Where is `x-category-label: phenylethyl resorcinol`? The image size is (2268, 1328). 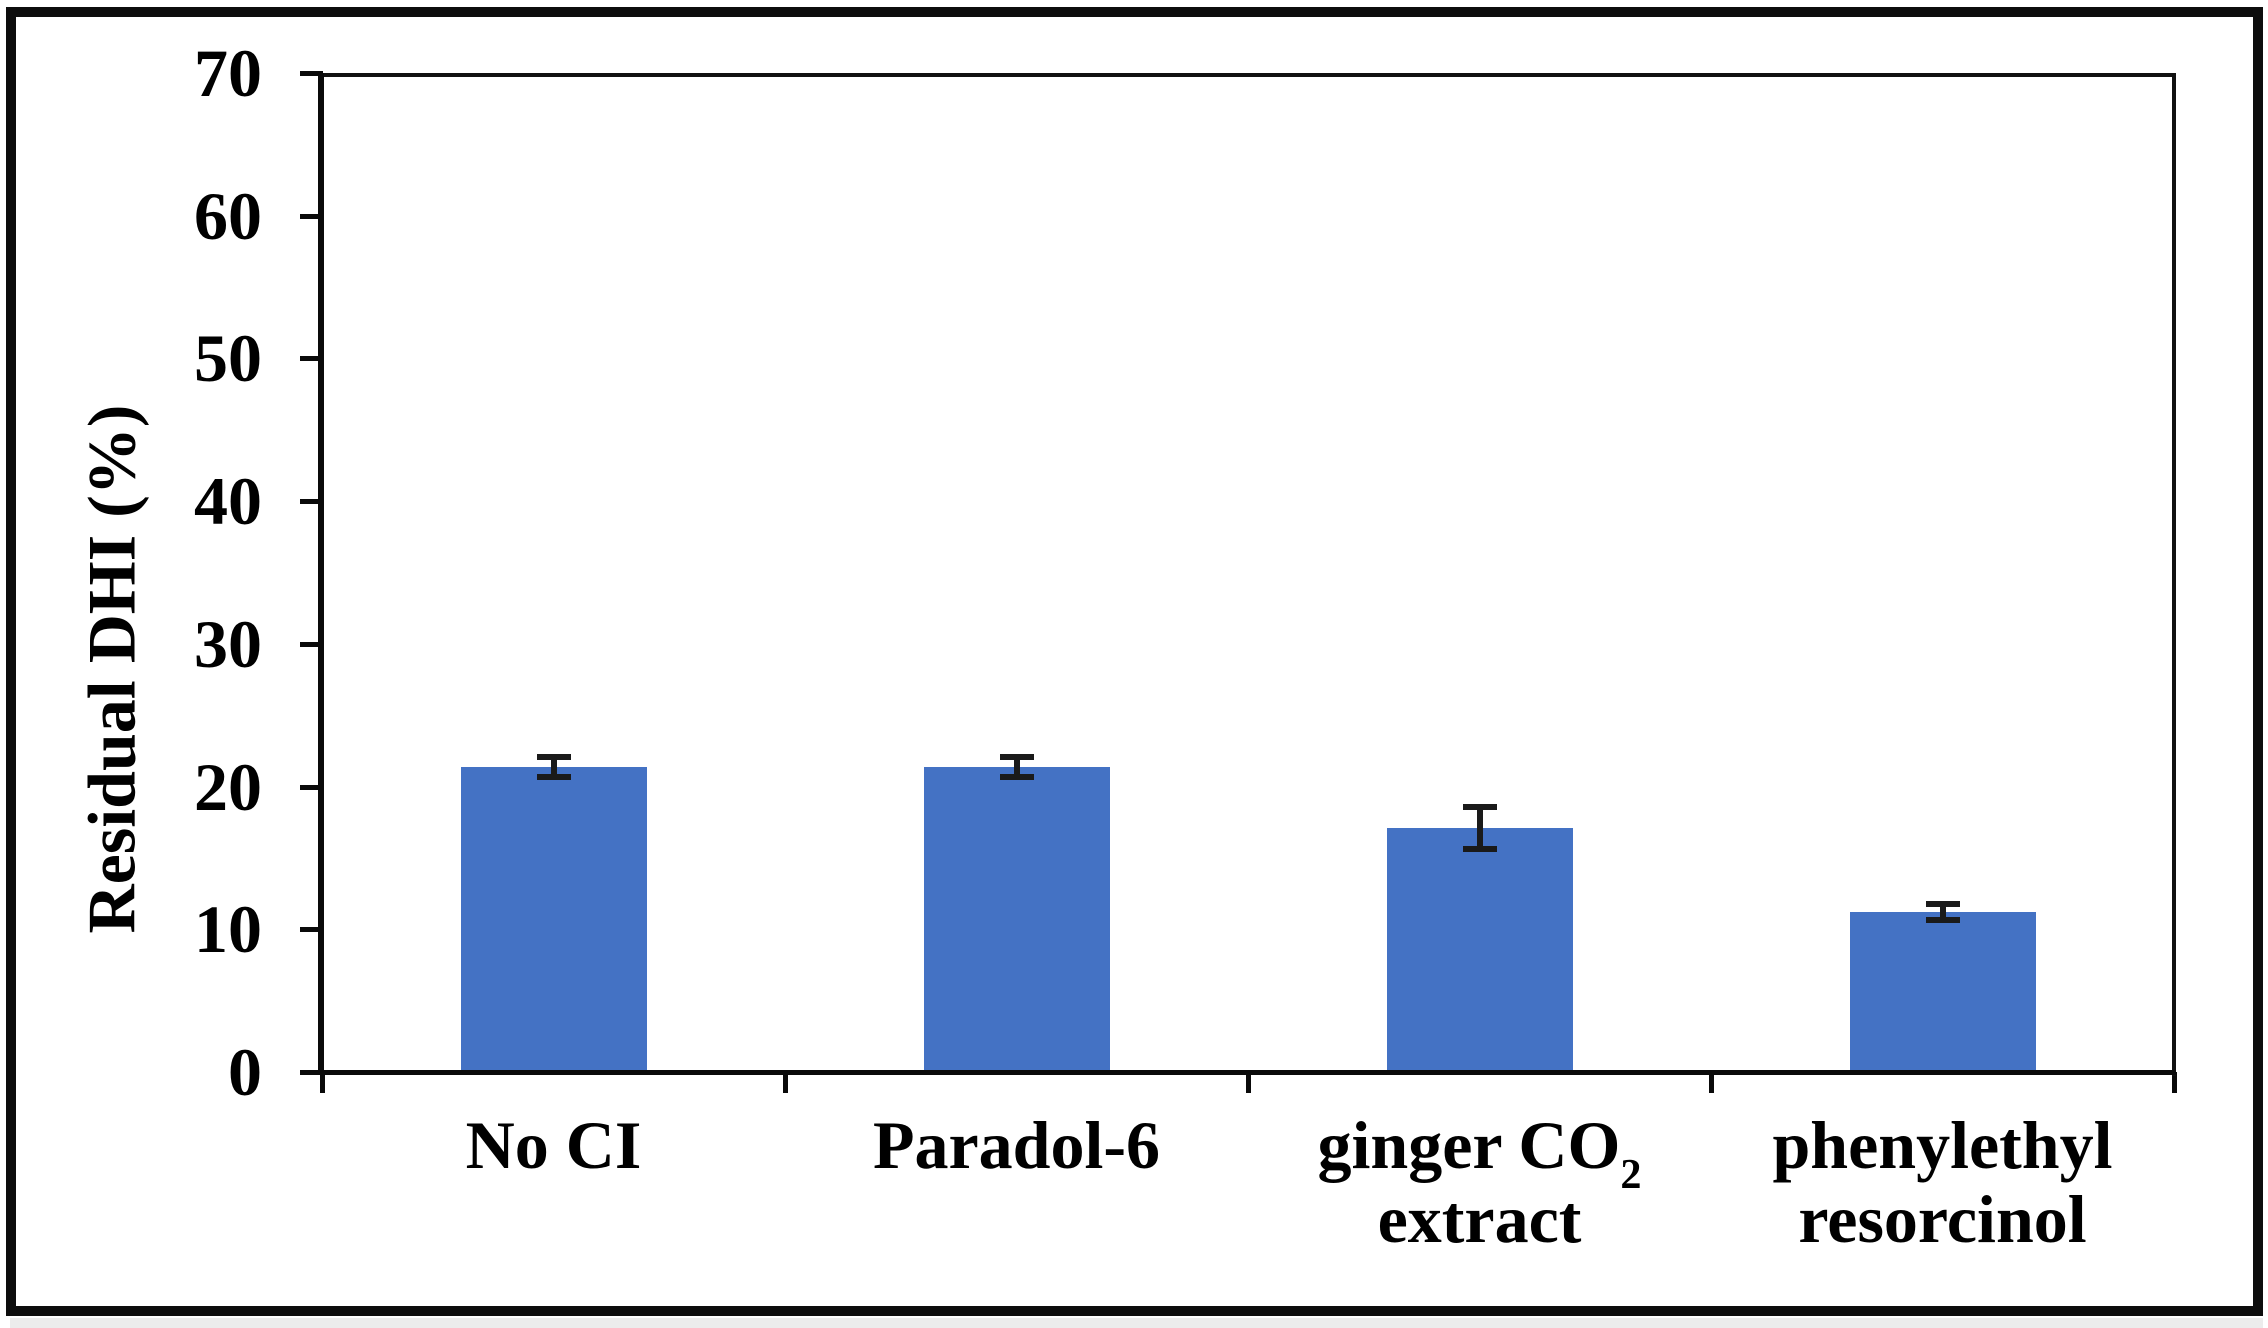 x-category-label: phenylethyl resorcinol is located at coordinates (1942, 1182).